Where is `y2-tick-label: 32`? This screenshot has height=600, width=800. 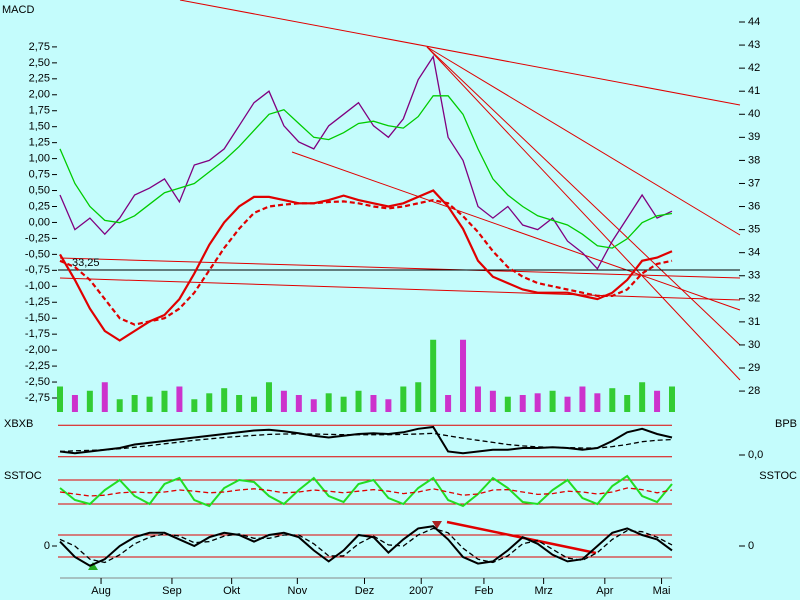 y2-tick-label: 32 is located at coordinates (754, 299).